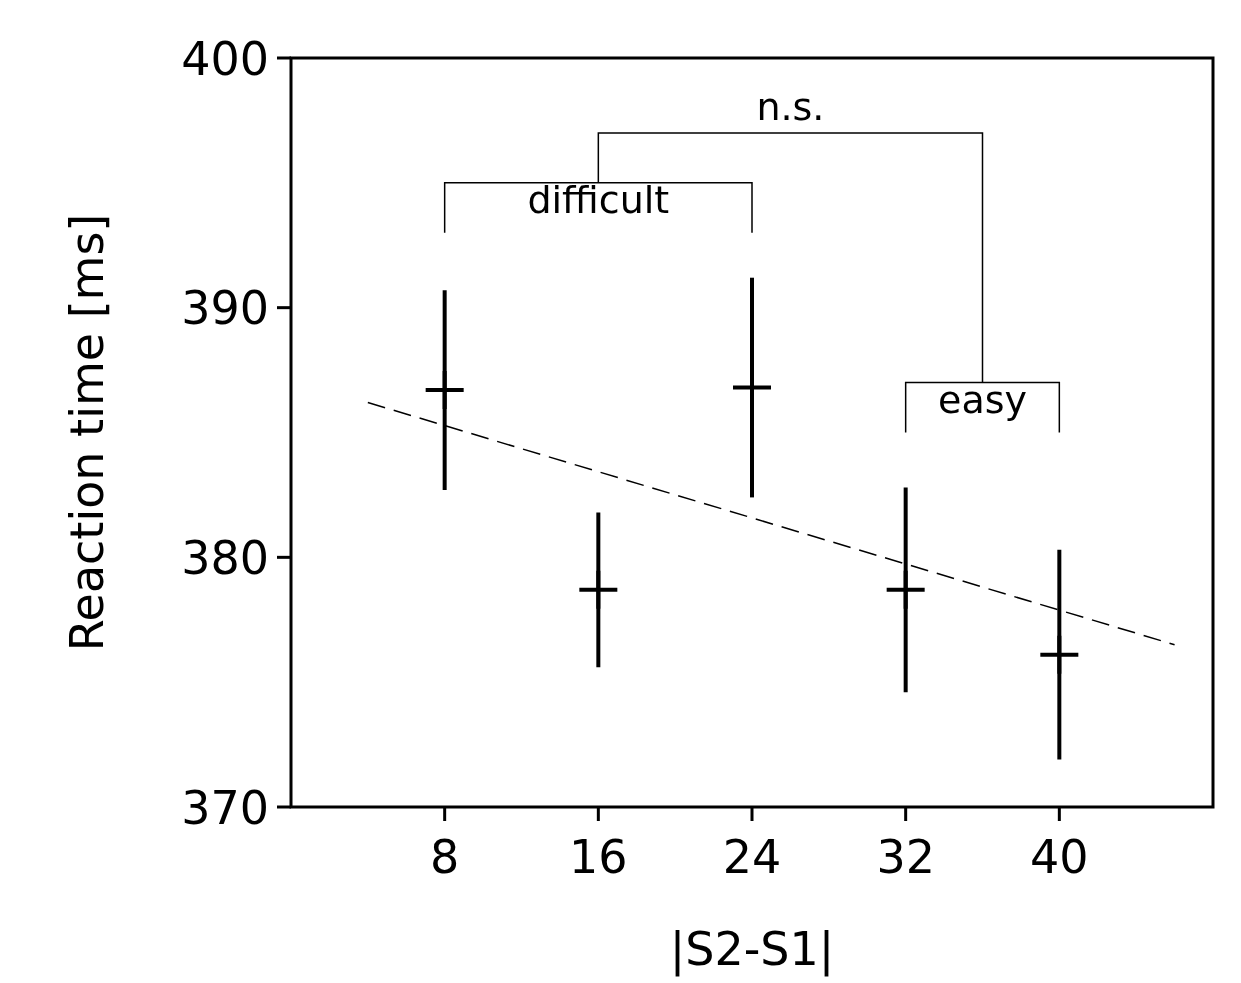  Describe the element at coordinates (225, 807) in the screenshot. I see `y-tick-label: 370` at that location.